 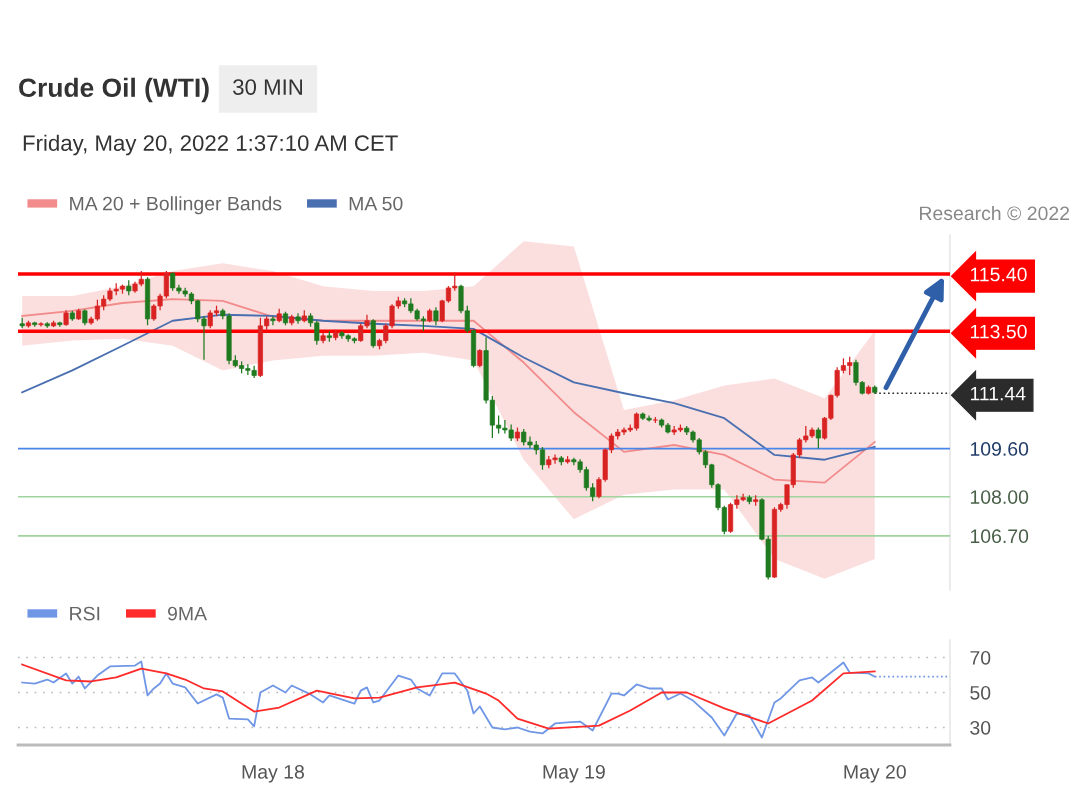 What do you see at coordinates (376, 203) in the screenshot?
I see `legend-label: MA 50` at bounding box center [376, 203].